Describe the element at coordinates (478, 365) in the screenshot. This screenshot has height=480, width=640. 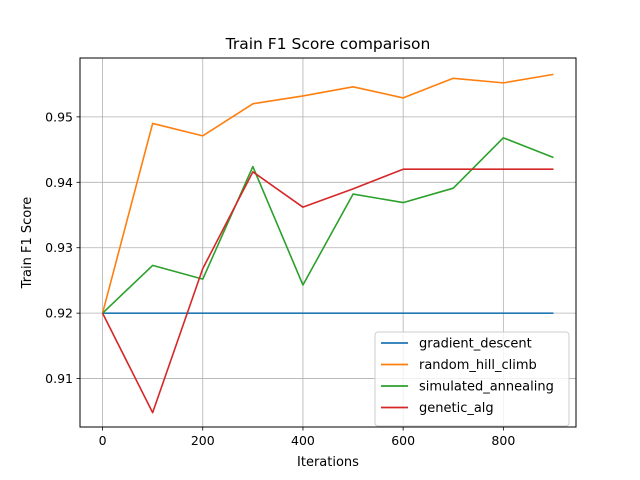
I see `legend-entry-label: random_hill_climb` at that location.